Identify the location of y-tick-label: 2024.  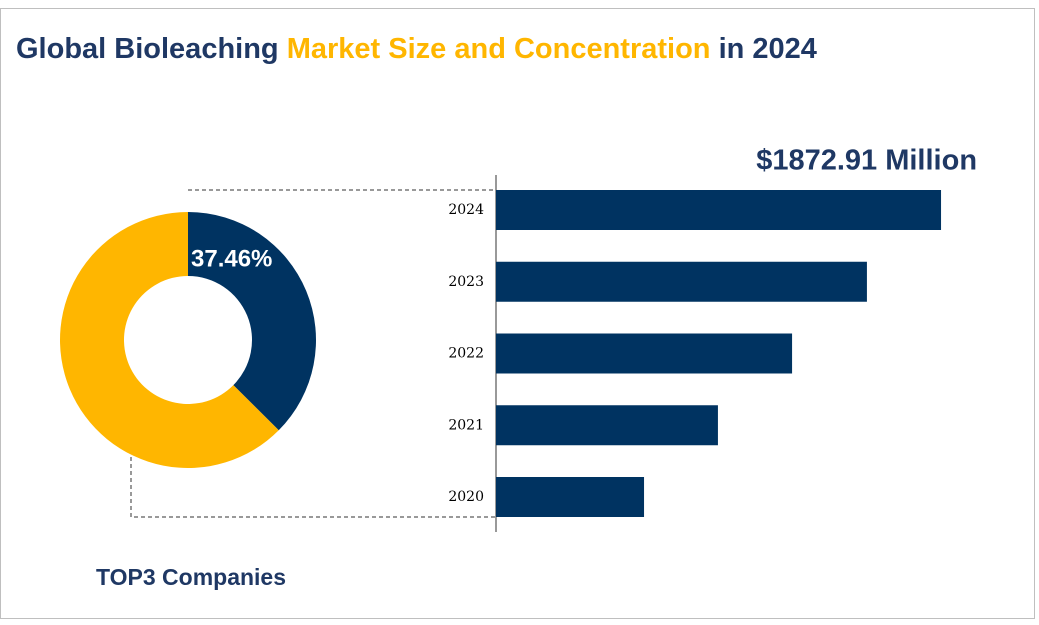
(466, 210).